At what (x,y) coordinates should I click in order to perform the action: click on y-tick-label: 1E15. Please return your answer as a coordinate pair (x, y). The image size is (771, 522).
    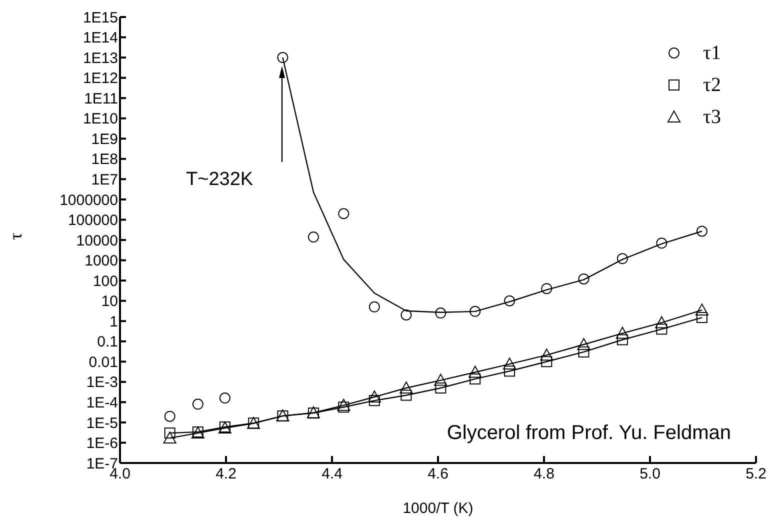
    Looking at the image, I should click on (100, 17).